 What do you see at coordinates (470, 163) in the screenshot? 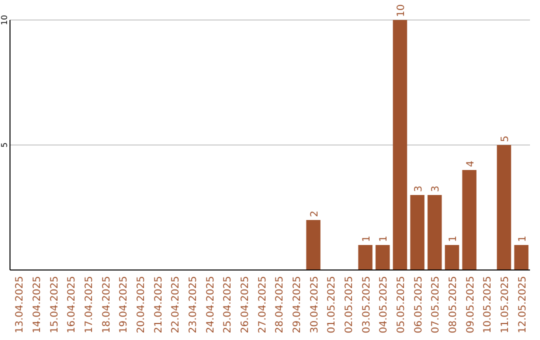
I see `data-label: 4` at bounding box center [470, 163].